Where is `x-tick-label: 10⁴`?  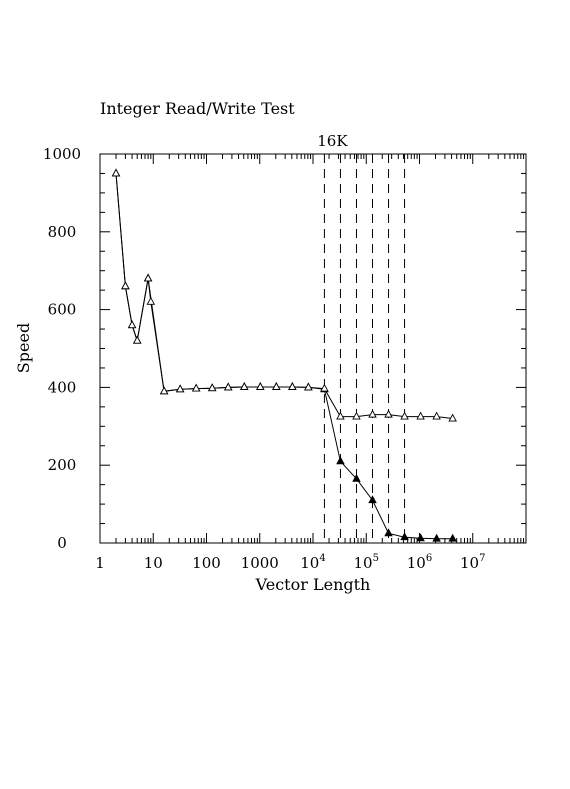 x-tick-label: 10⁴ is located at coordinates (312, 562).